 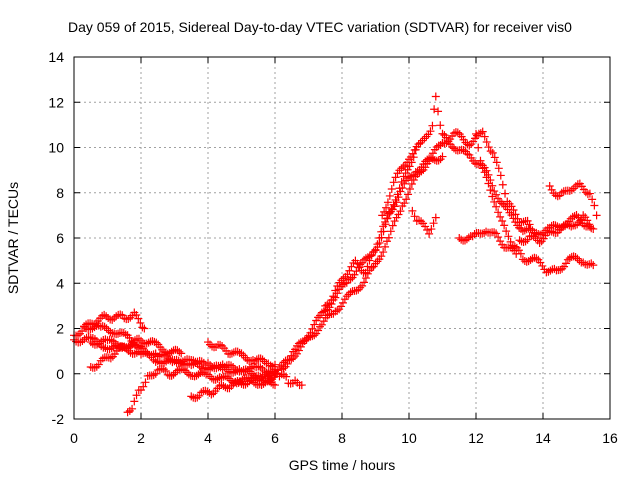 I want to click on y-axis-label: SDTVAR / TECUs, so click(x=13, y=238).